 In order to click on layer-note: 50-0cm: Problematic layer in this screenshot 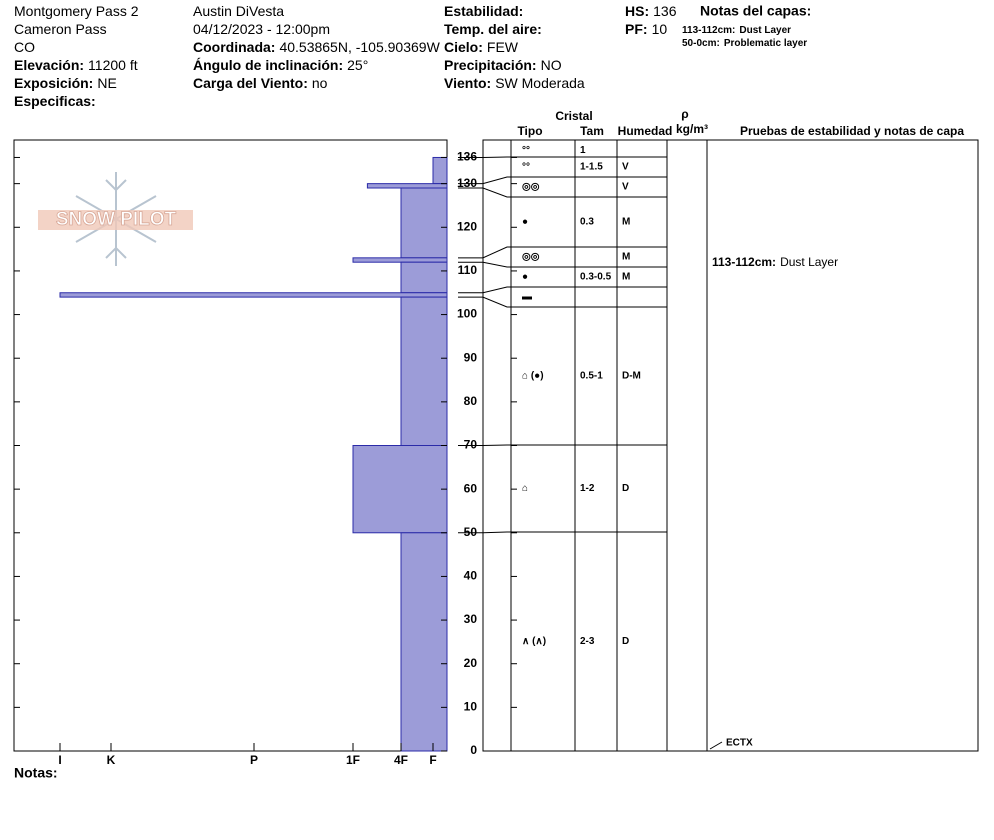, I will do `click(744, 43)`.